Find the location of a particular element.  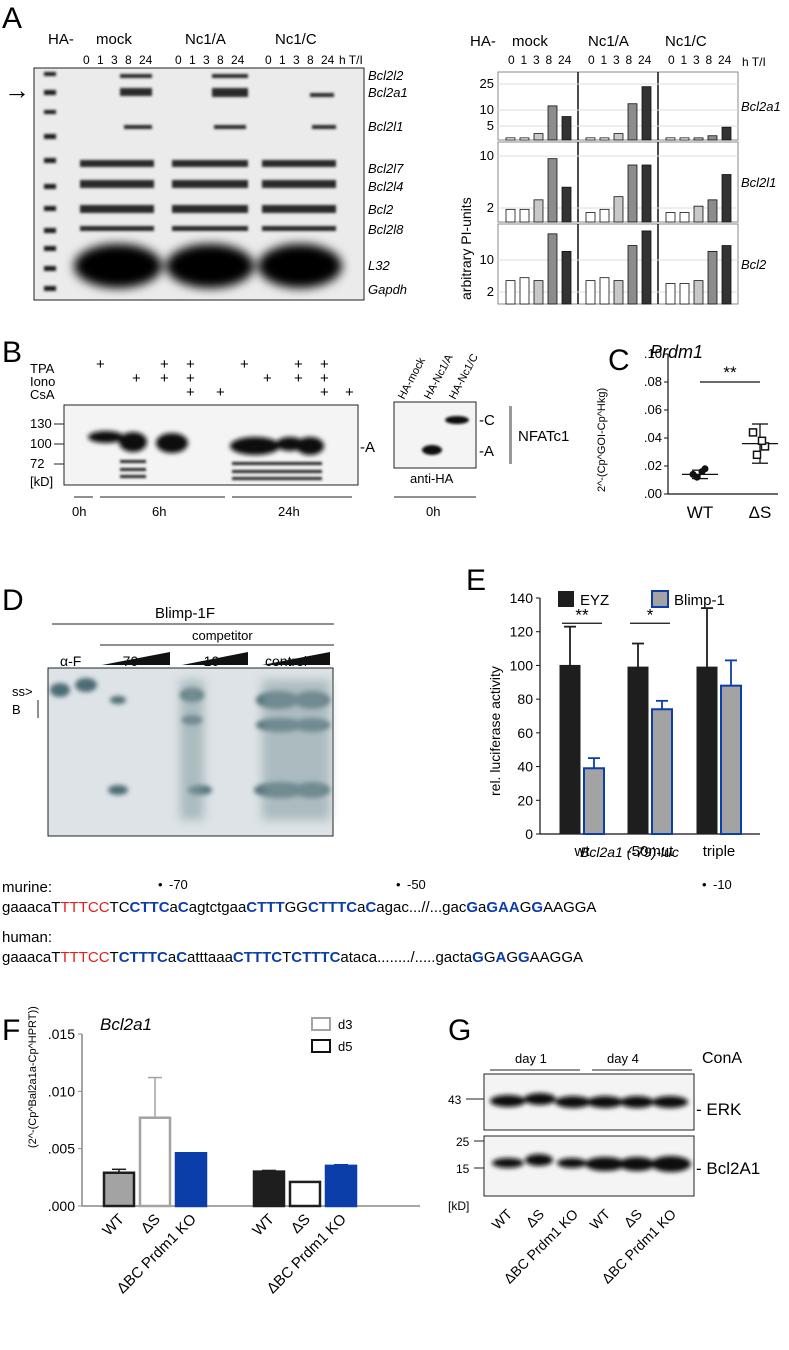

chart-a-tick-label: 25 is located at coordinates (487, 83).